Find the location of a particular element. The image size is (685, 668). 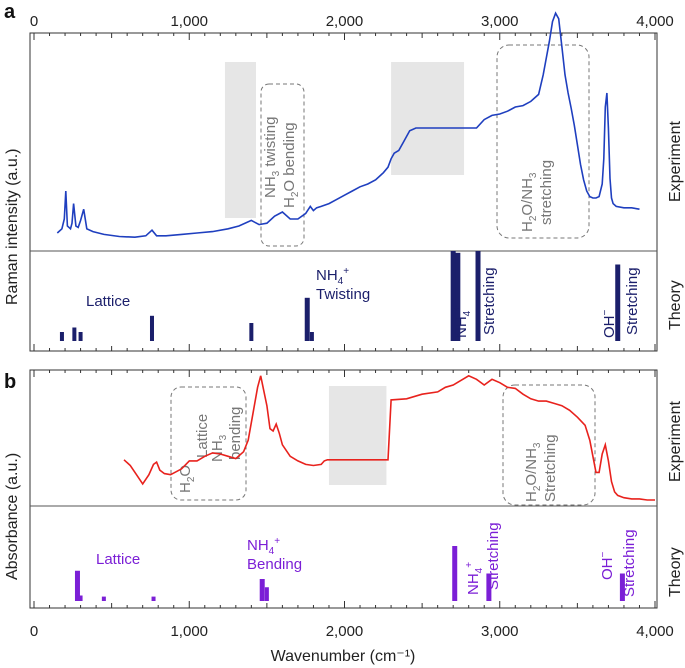

experiment-label-a: Experiment is located at coordinates (675, 161).